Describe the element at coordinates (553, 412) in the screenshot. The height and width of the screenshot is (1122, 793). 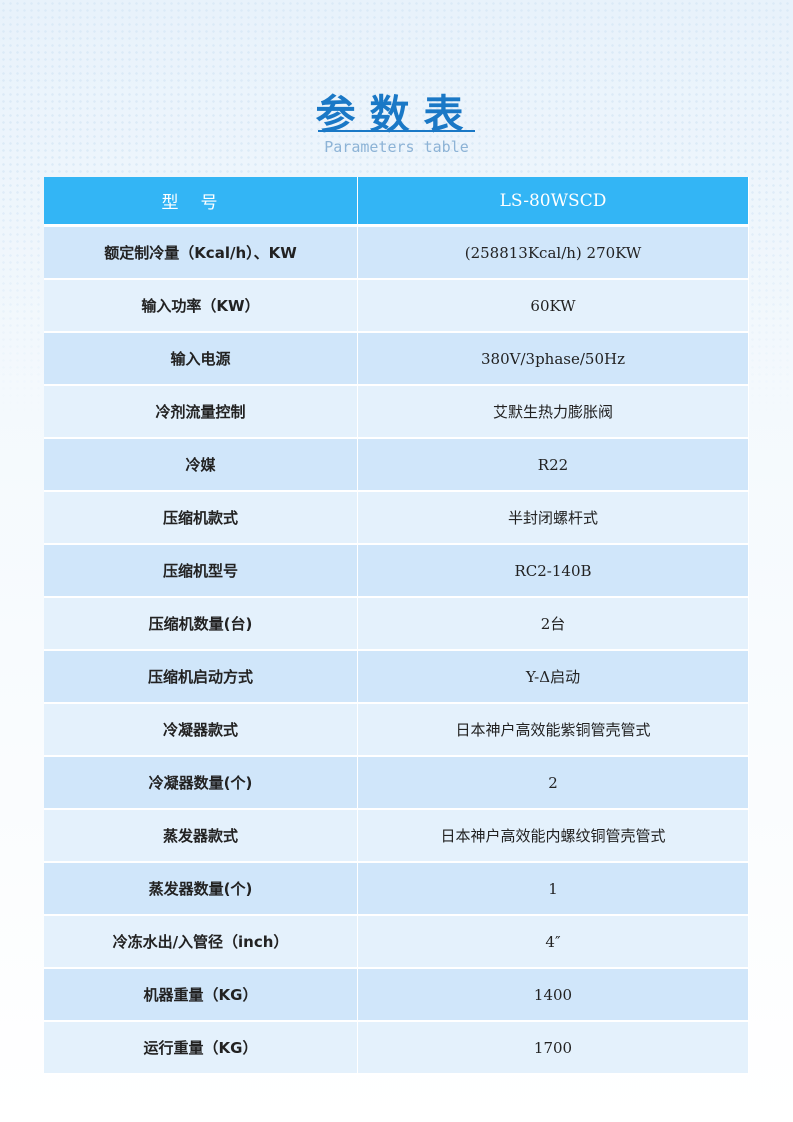
I see `param-value: 艾默生热力膨胀阀` at that location.